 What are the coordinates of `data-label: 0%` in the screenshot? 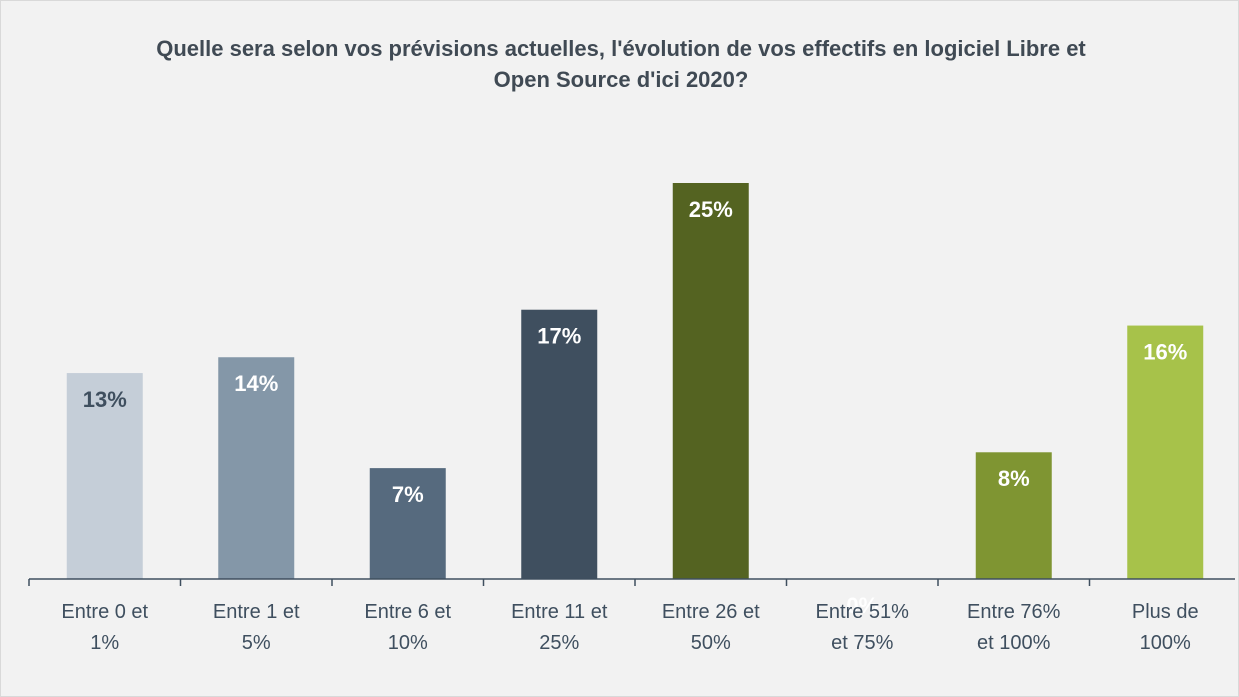 It's located at (862, 605).